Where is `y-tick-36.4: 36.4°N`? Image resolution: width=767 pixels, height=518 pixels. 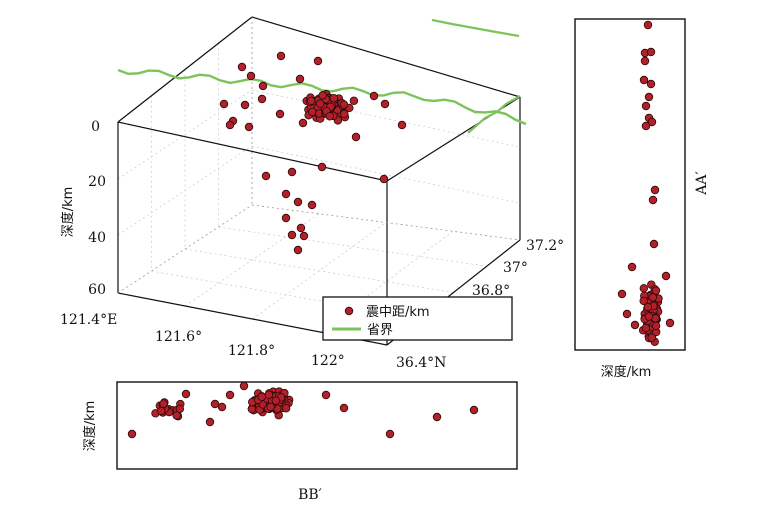 y-tick-36.4: 36.4°N is located at coordinates (421, 363).